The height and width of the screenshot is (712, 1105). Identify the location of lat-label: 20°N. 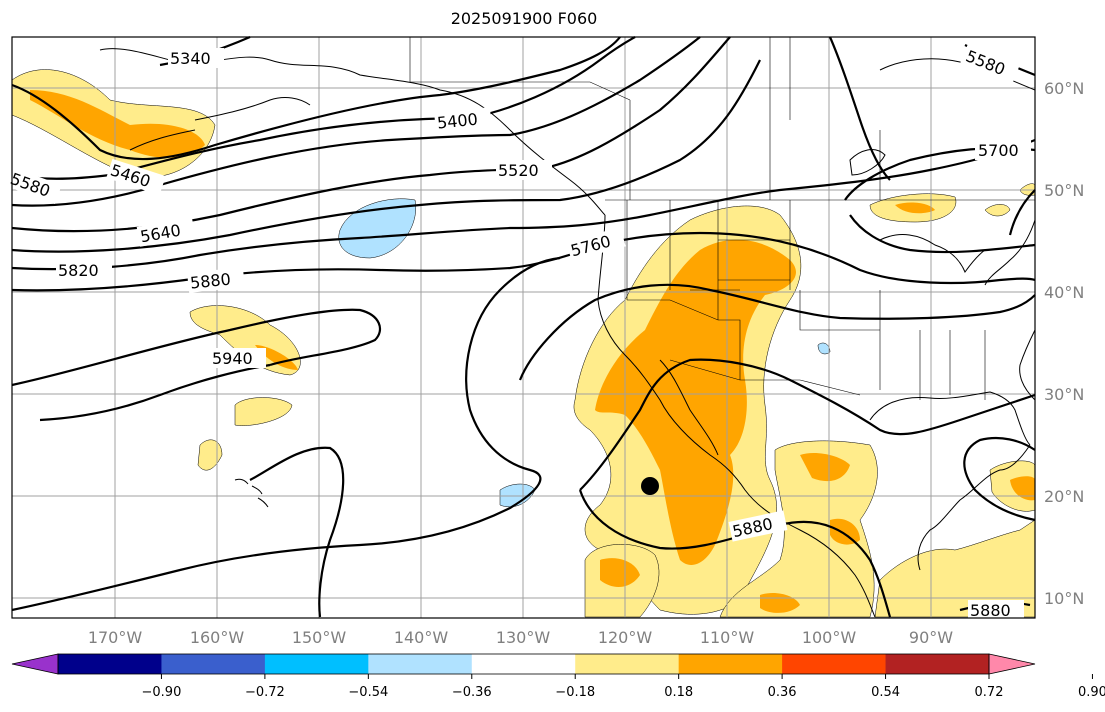
(1064, 496).